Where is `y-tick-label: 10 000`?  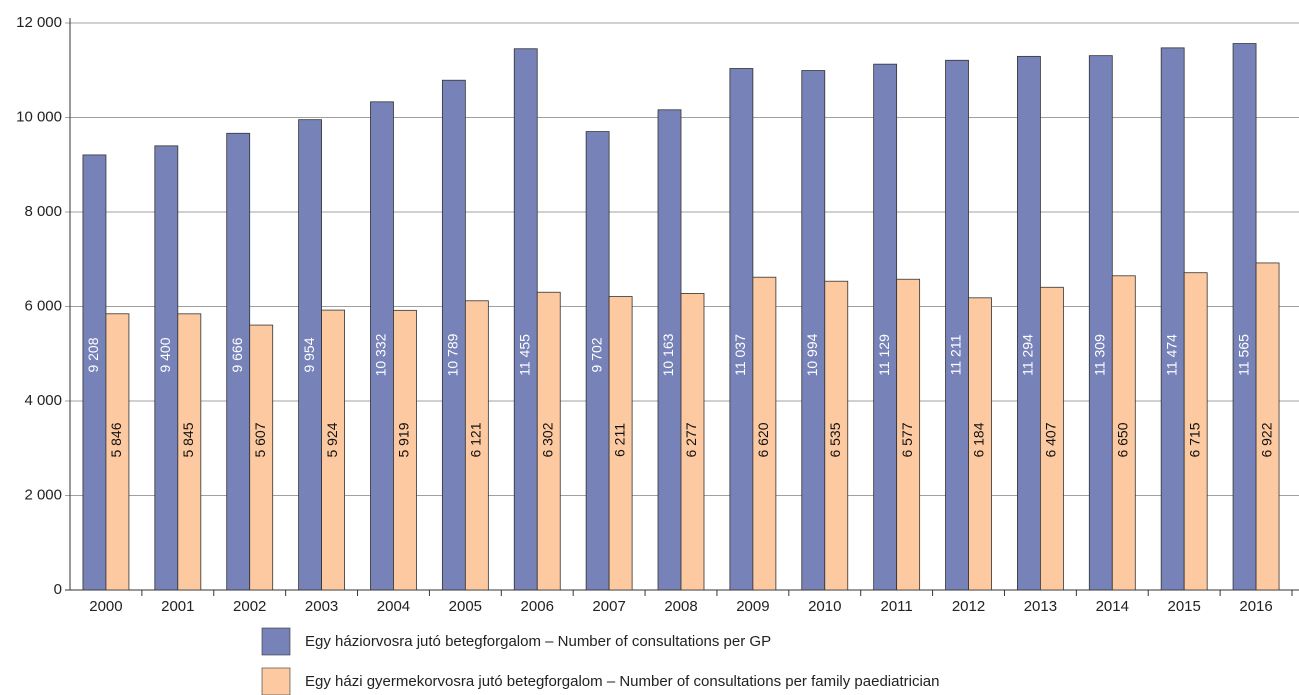
y-tick-label: 10 000 is located at coordinates (39, 116).